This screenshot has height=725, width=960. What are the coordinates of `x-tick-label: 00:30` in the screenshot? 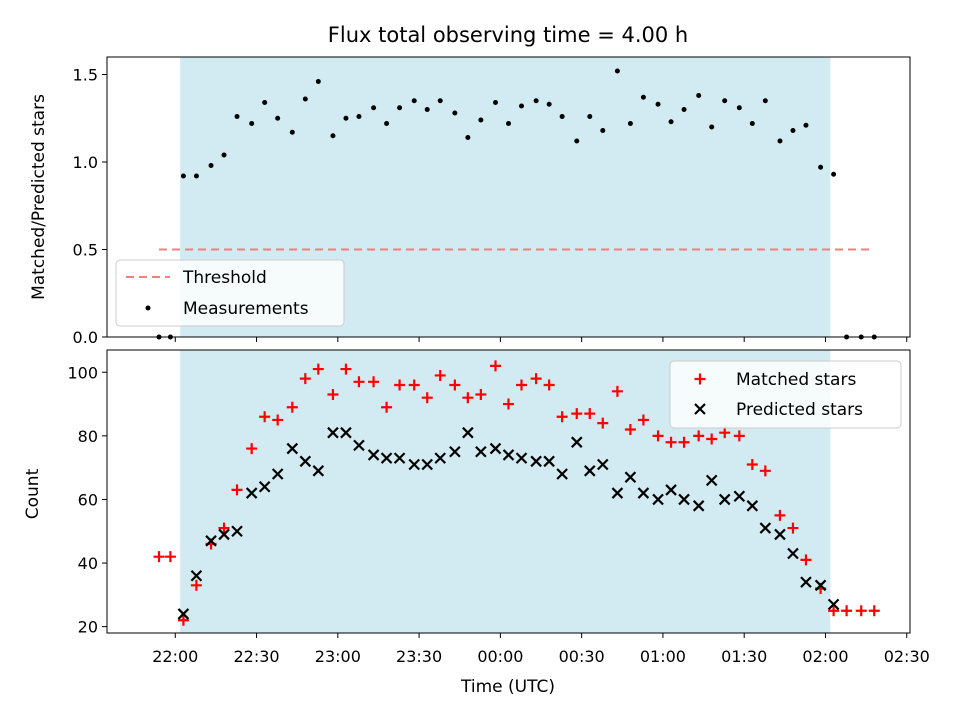 It's located at (582, 656).